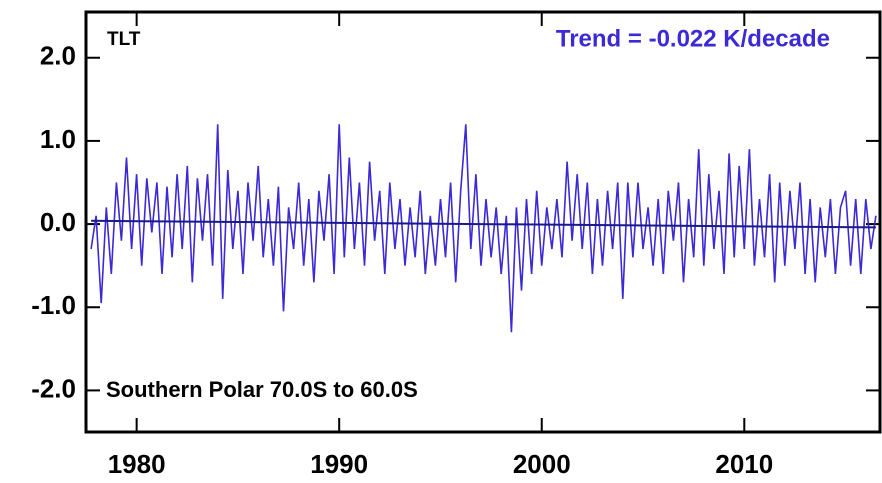 The height and width of the screenshot is (483, 882). What do you see at coordinates (744, 464) in the screenshot?
I see `x-tick-label: 2010` at bounding box center [744, 464].